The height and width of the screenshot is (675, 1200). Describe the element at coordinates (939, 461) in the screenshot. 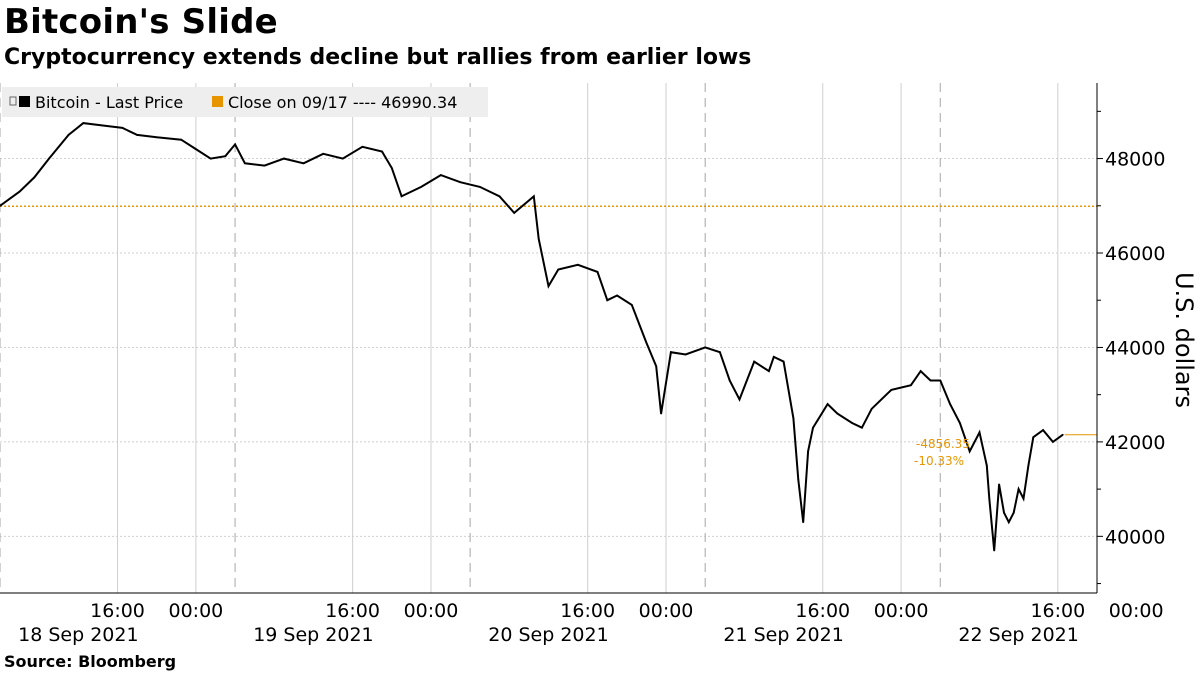

I see `annotation-pct: -10.33%` at that location.